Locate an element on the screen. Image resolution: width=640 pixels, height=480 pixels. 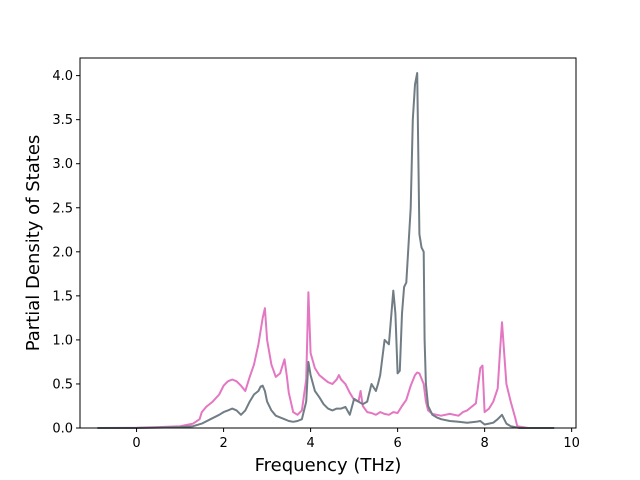
y-axis: 0.0 0.5 1.0 1.5 2.0 2.5 3.0 3.5 4.0 is located at coordinates (66, 253).